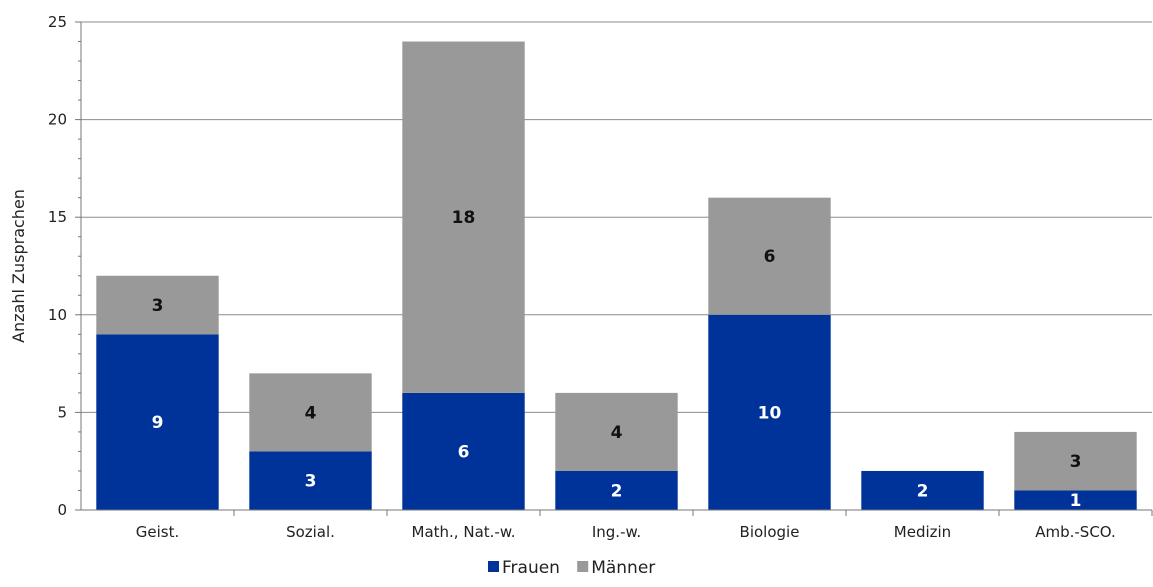 Image resolution: width=1153 pixels, height=587 pixels. What do you see at coordinates (157, 532) in the screenshot?
I see `x-category-label: Geist.` at bounding box center [157, 532].